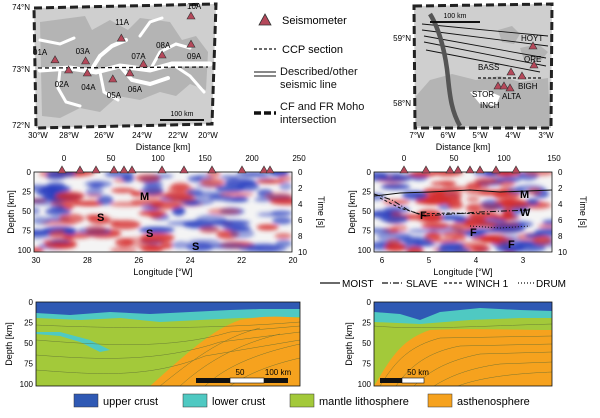  I want to click on model-left-contours, so click(168, 353).